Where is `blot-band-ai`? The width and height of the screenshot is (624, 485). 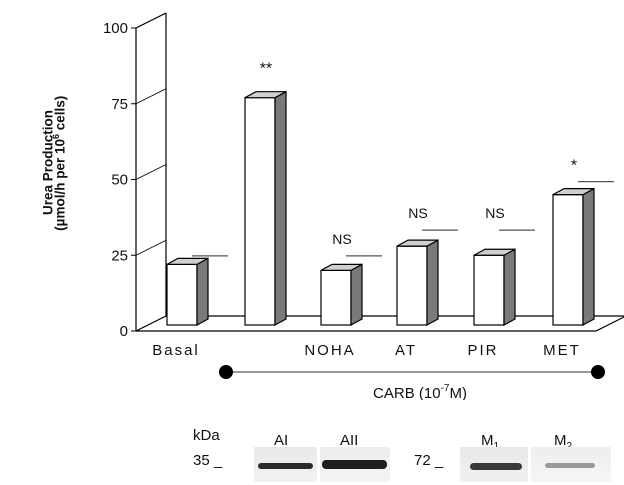 blot-band-ai is located at coordinates (285, 466).